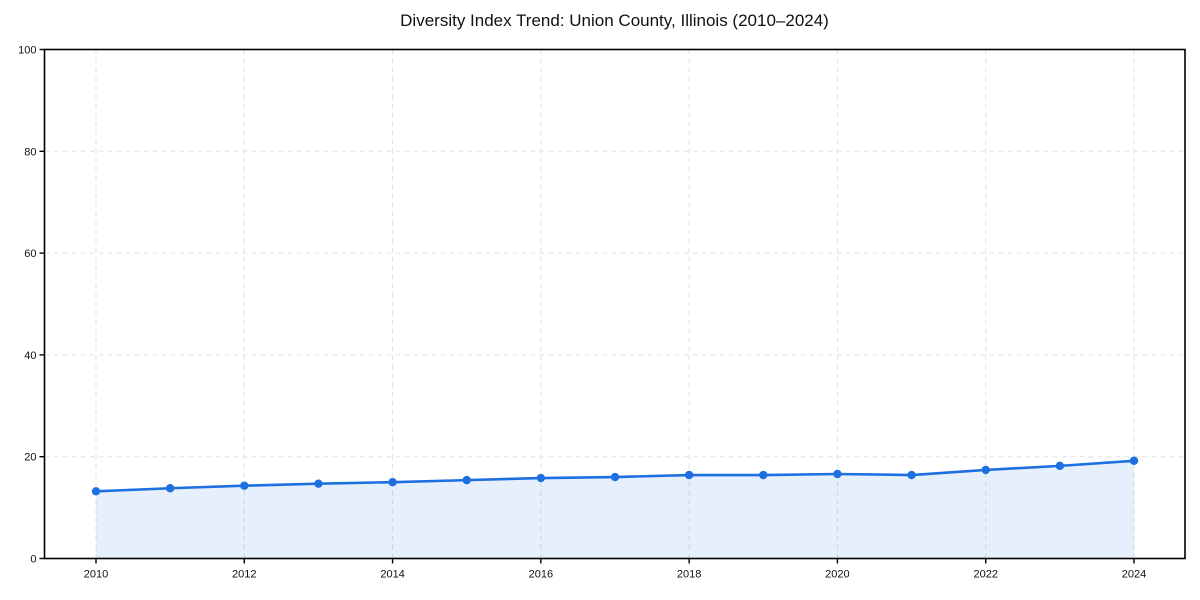 This screenshot has height=600, width=1200. What do you see at coordinates (30, 152) in the screenshot?
I see `y-tick-label: 80` at bounding box center [30, 152].